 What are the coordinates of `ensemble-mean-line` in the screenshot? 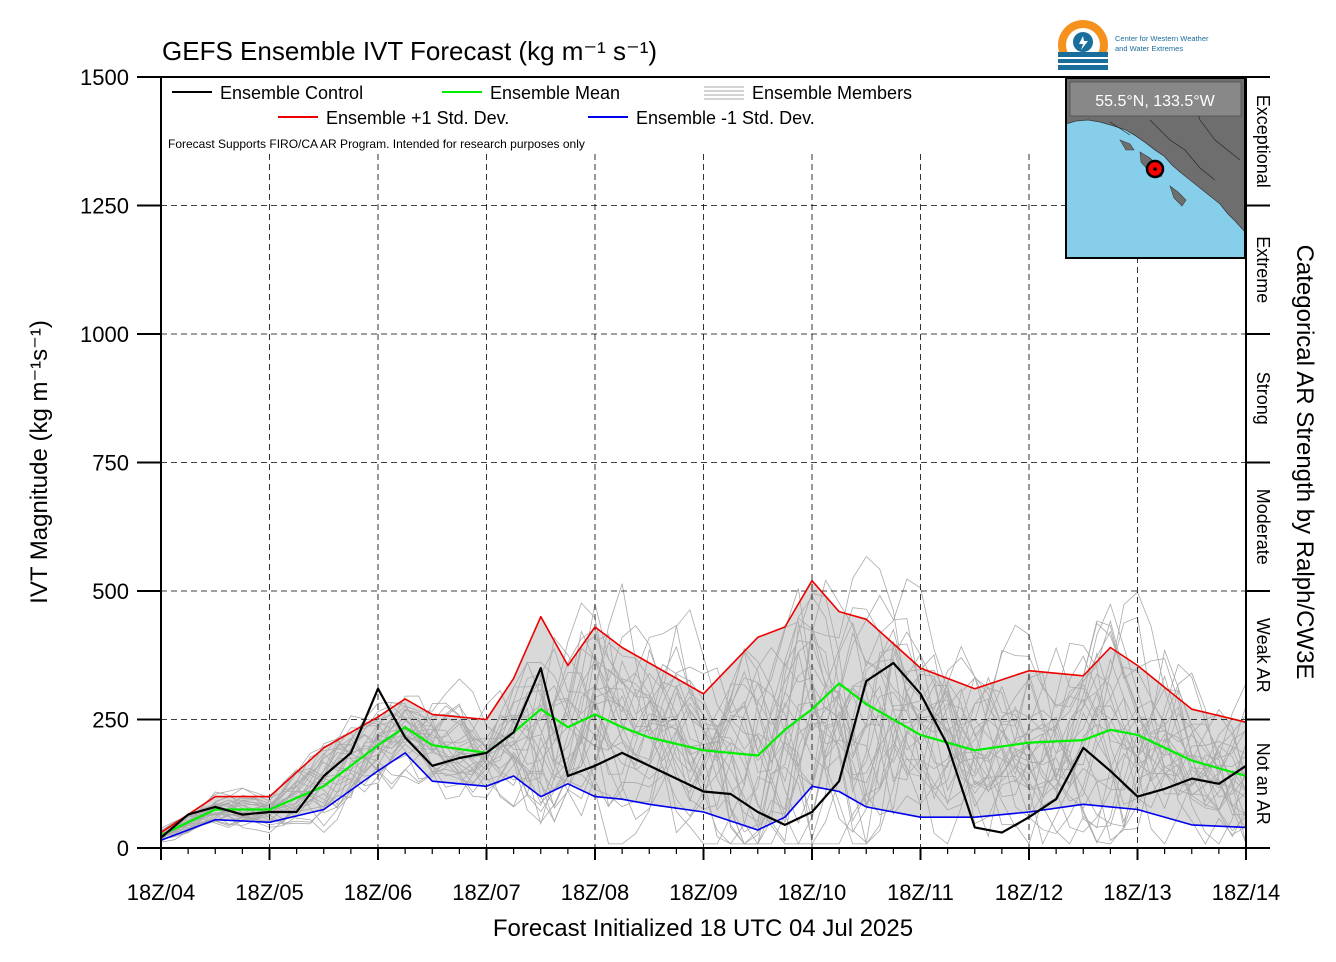 It's located at (703, 759).